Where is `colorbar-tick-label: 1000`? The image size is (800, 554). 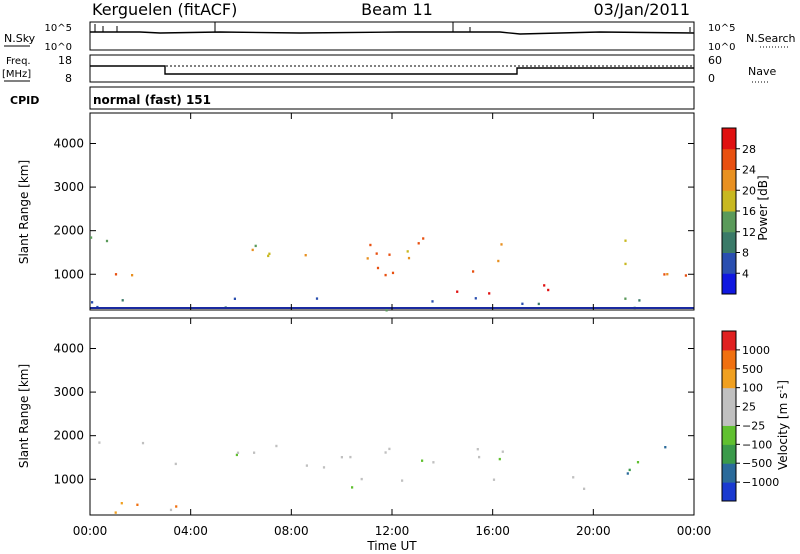
colorbar-tick-label: 1000 is located at coordinates (756, 350).